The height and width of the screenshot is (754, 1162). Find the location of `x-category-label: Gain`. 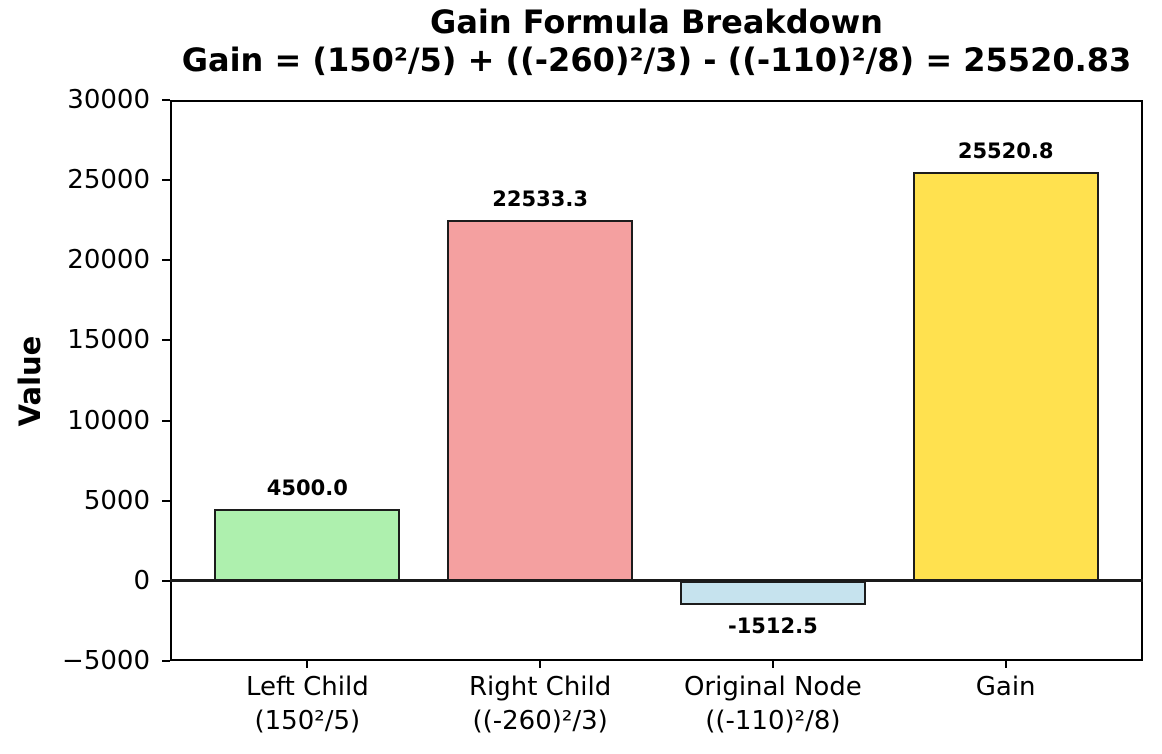

x-category-label: Gain is located at coordinates (1005, 687).